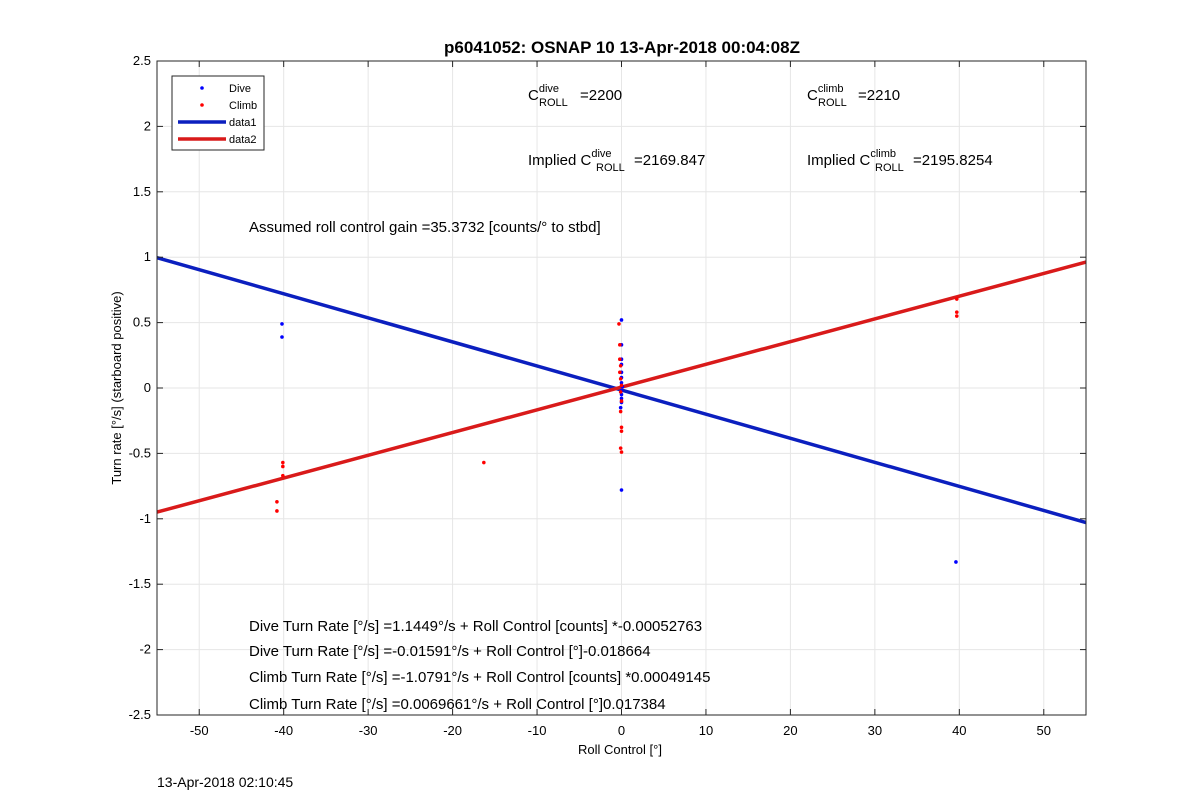 Image resolution: width=1200 pixels, height=804 pixels. I want to click on y-tick-label: 0, so click(147, 387).